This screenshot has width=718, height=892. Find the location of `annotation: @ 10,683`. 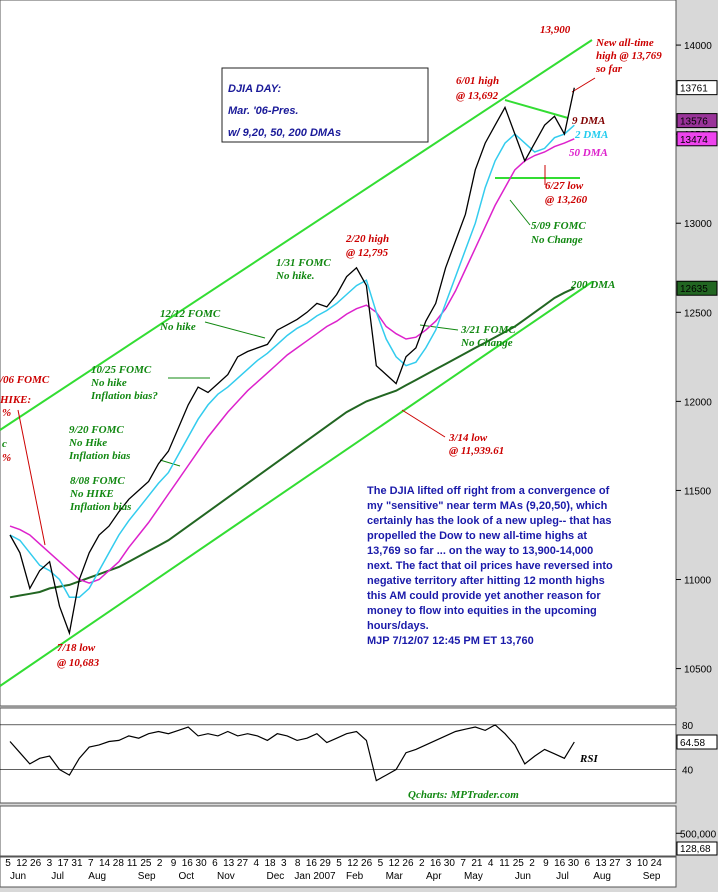

annotation: @ 10,683 is located at coordinates (78, 663).